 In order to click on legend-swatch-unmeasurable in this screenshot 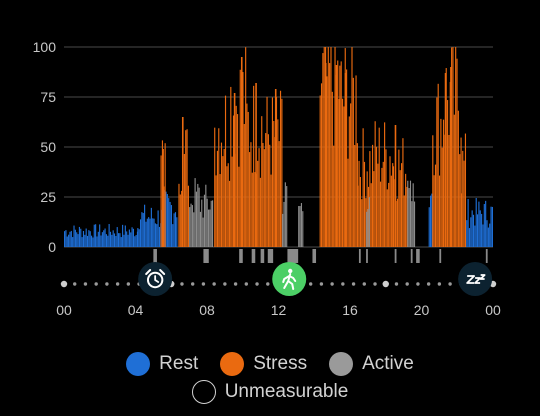, I will do `click(203, 392)`.